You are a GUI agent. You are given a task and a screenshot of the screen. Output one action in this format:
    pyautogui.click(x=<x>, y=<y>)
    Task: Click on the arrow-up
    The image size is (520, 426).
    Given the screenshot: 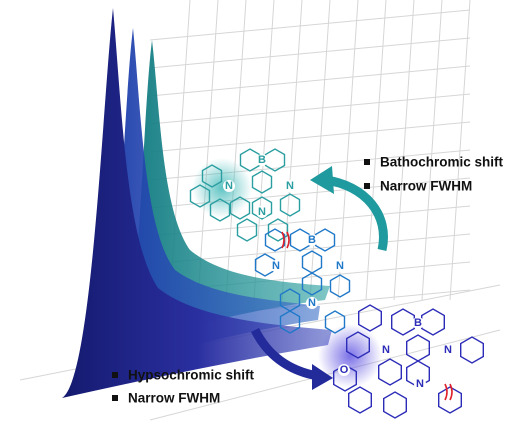 What is the action you would take?
    pyautogui.click(x=356, y=213)
    